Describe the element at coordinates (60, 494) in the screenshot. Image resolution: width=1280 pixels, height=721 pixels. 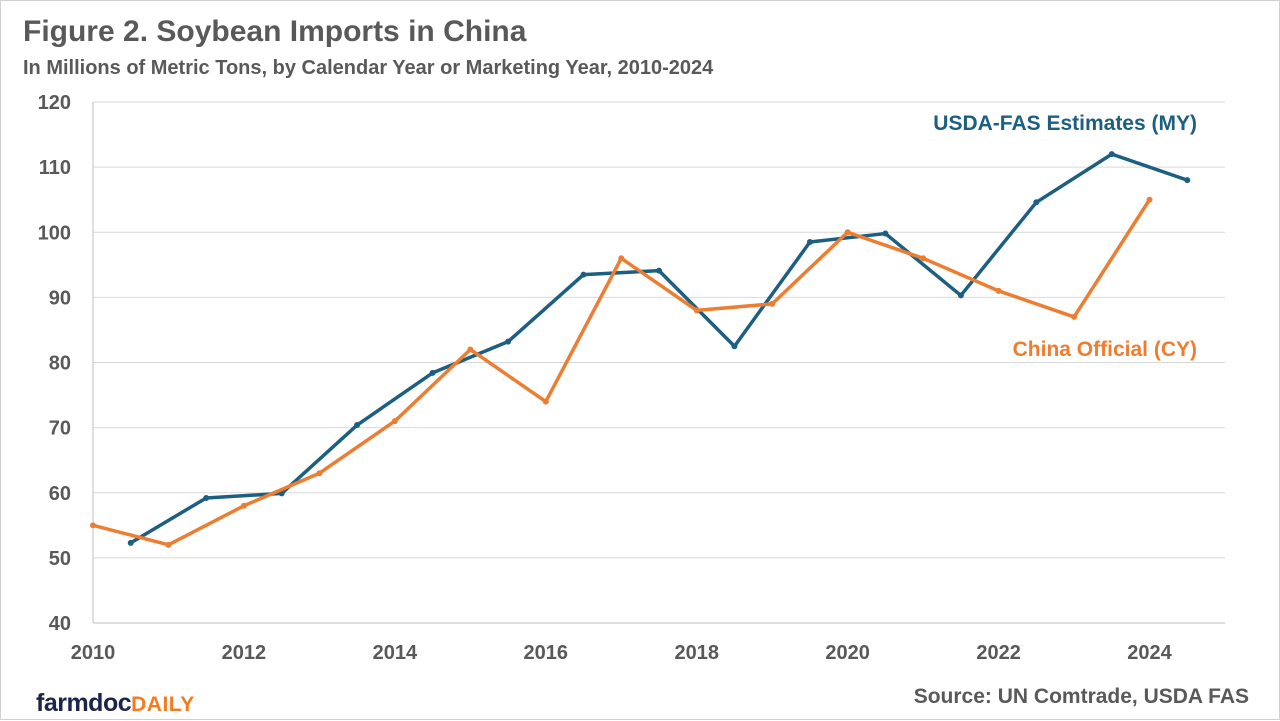
I see `y-tick-label: 60` at that location.